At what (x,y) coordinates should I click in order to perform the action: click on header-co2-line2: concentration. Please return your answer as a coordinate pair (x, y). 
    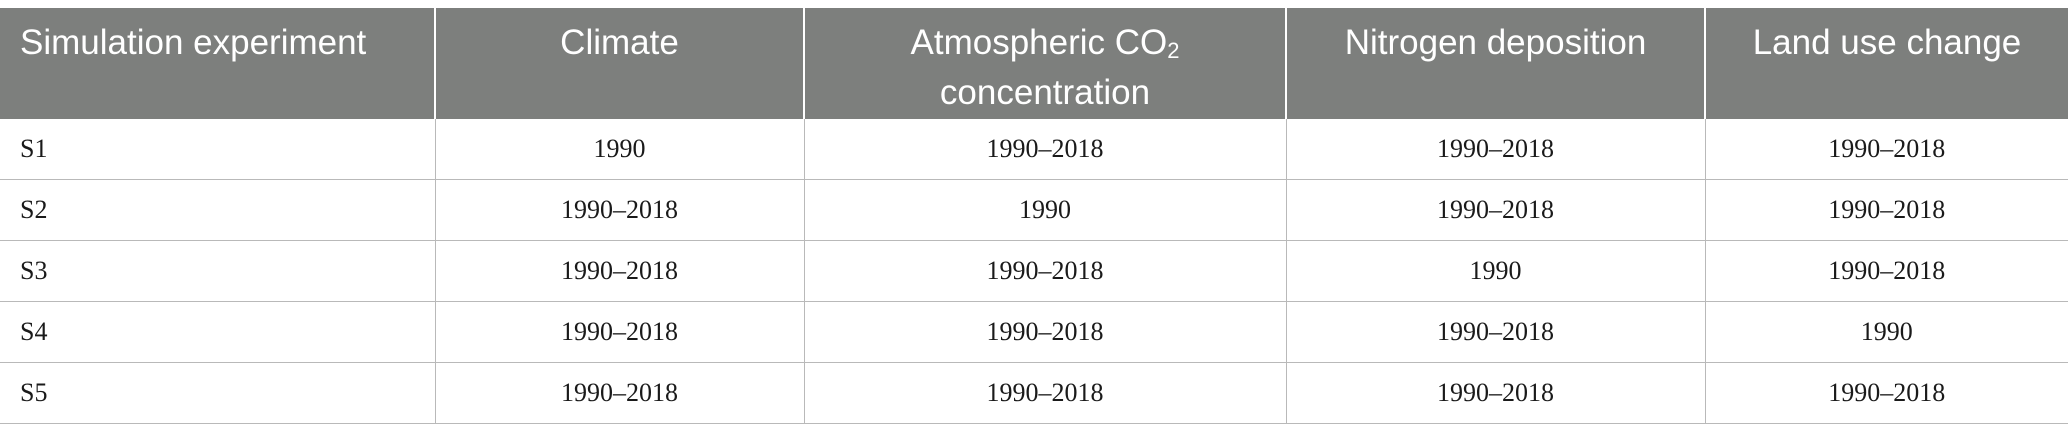
    Looking at the image, I should click on (1045, 92).